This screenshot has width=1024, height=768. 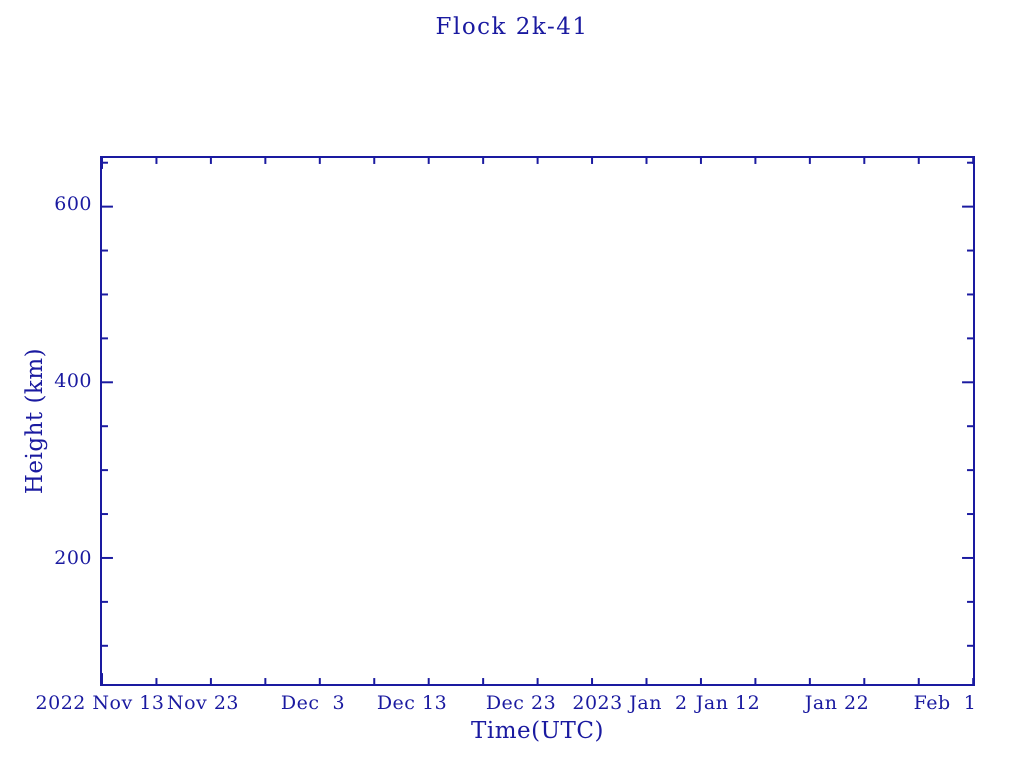 What do you see at coordinates (203, 703) in the screenshot?
I see `x-tick-label: Nov 23` at bounding box center [203, 703].